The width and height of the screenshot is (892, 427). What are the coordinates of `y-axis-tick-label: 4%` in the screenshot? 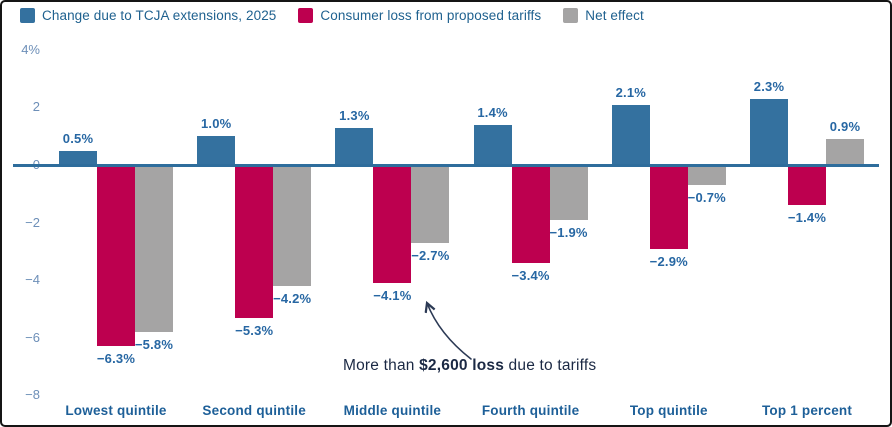 It's located at (30, 49).